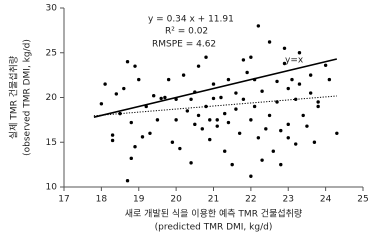 The image size is (377, 248). I want to click on annotation: y = 0.34 x + 11.91, so click(191, 20).